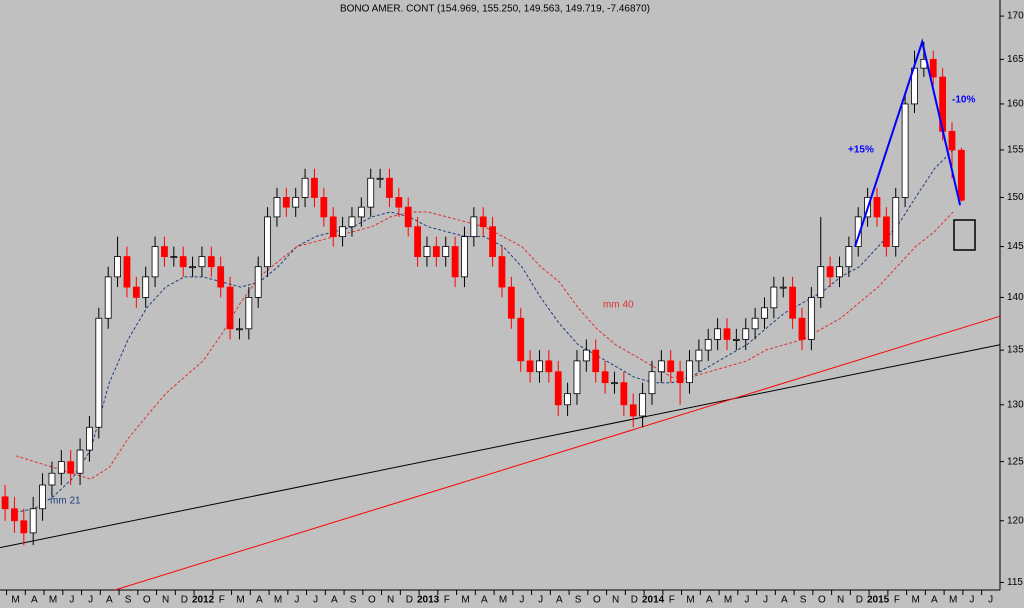 The image size is (1024, 608). What do you see at coordinates (618, 305) in the screenshot?
I see `series-label: mm 40` at bounding box center [618, 305].